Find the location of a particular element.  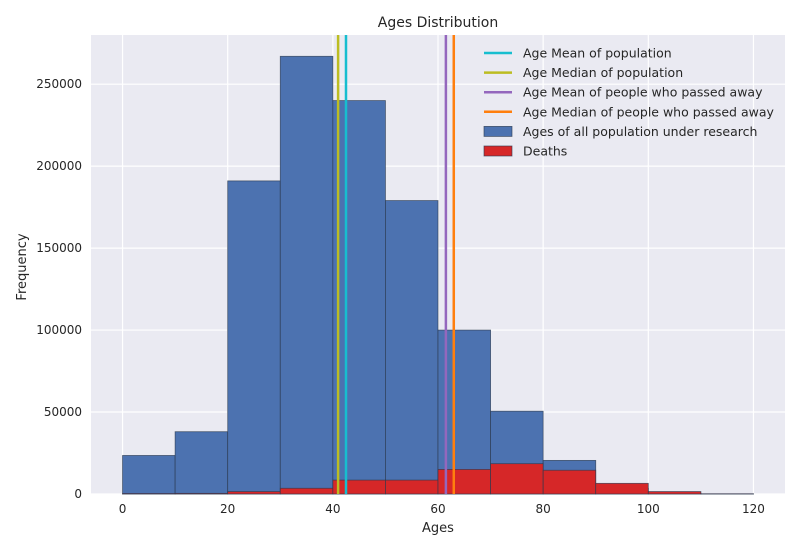

x-tick-label: 0 is located at coordinates (123, 509).